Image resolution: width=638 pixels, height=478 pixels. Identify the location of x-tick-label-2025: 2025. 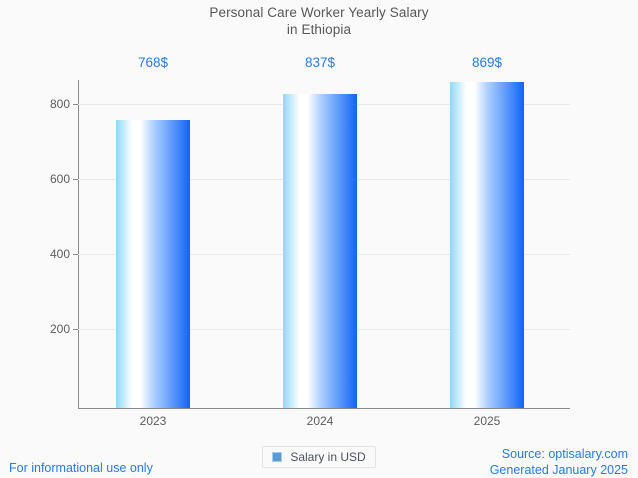
(487, 421).